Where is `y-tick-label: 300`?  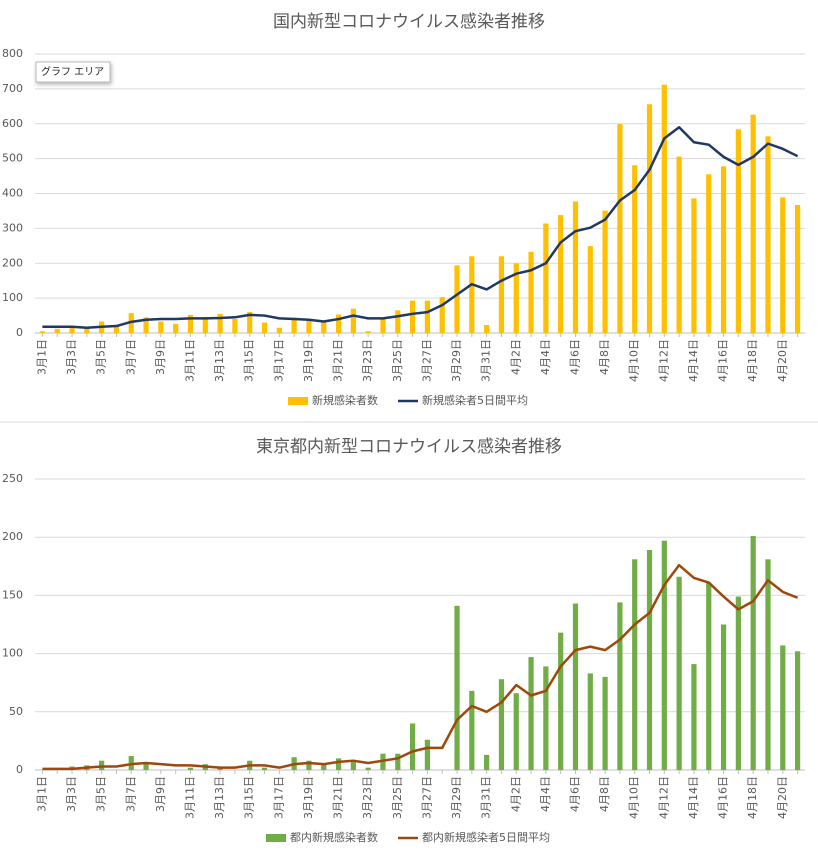
y-tick-label: 300 is located at coordinates (12, 227).